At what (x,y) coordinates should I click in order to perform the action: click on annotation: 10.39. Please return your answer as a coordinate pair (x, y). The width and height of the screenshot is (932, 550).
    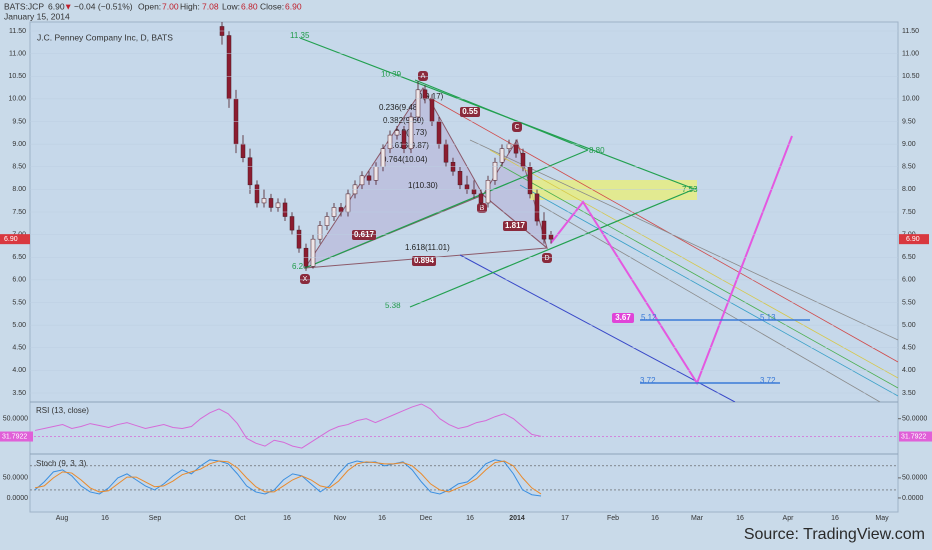
    Looking at the image, I should click on (391, 74).